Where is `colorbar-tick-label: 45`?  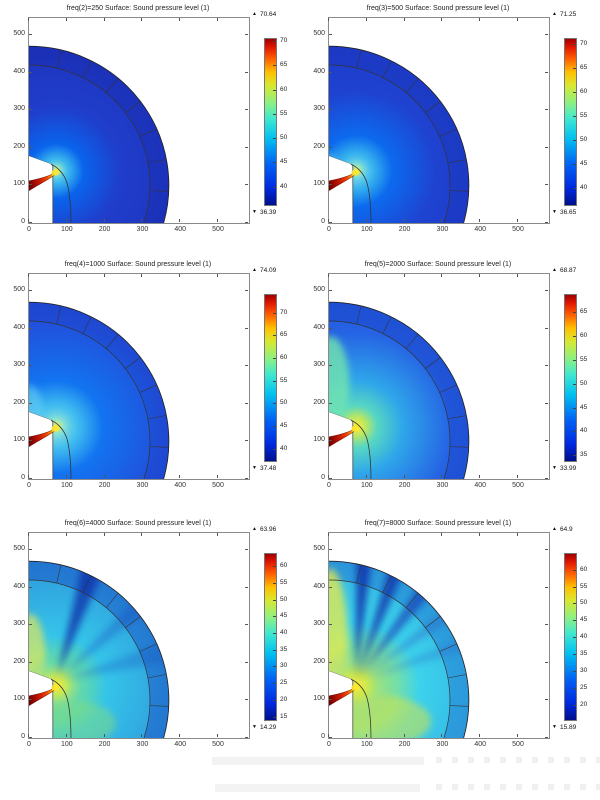
colorbar-tick-label: 45 is located at coordinates (284, 616).